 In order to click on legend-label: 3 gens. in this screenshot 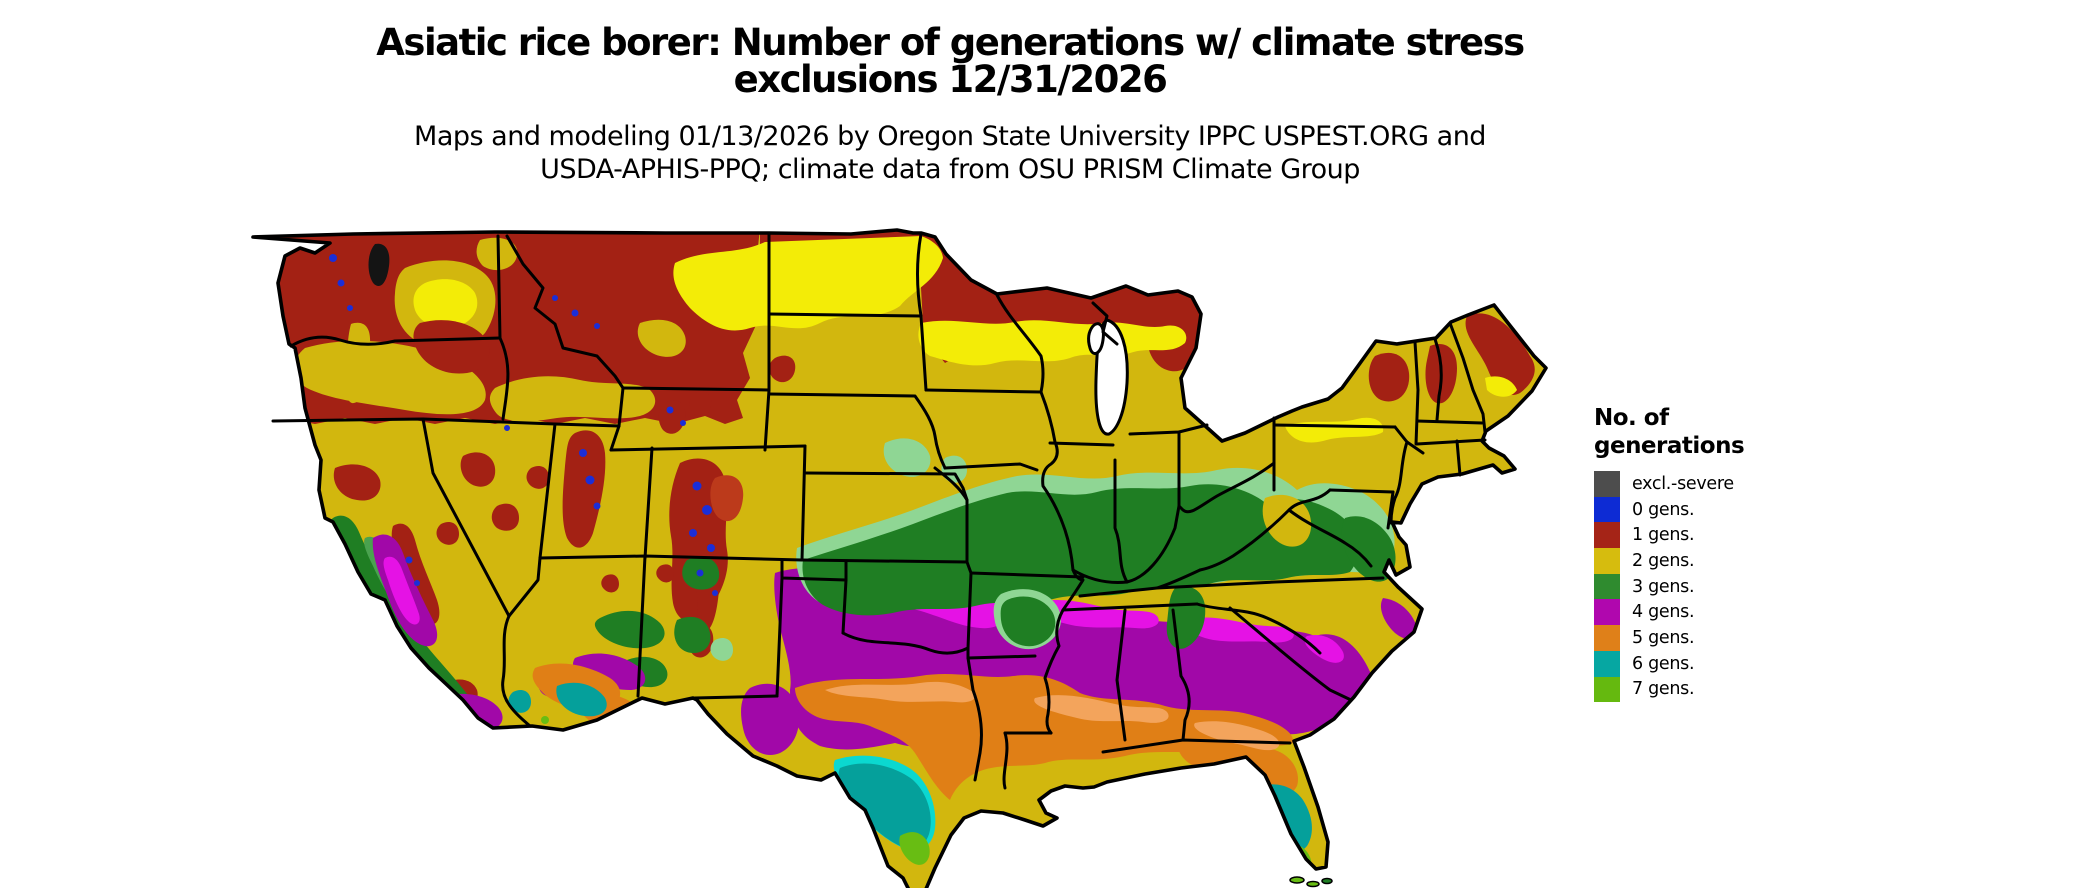, I will do `click(1663, 586)`.